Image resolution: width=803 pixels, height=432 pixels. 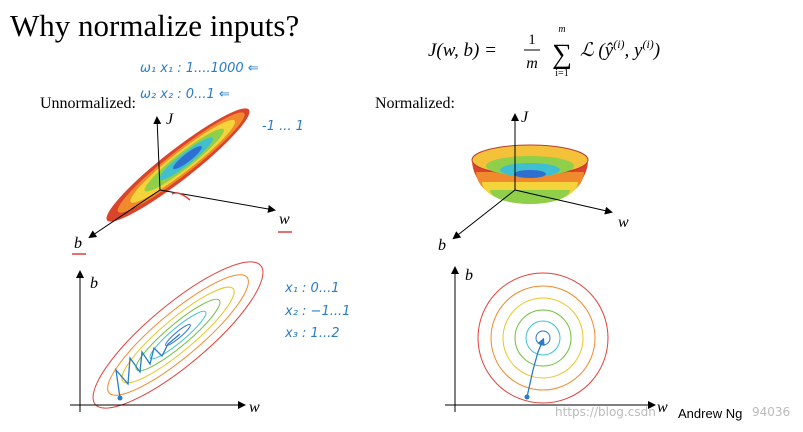 What do you see at coordinates (312, 333) in the screenshot?
I see `note: x₃ : 1...2` at bounding box center [312, 333].